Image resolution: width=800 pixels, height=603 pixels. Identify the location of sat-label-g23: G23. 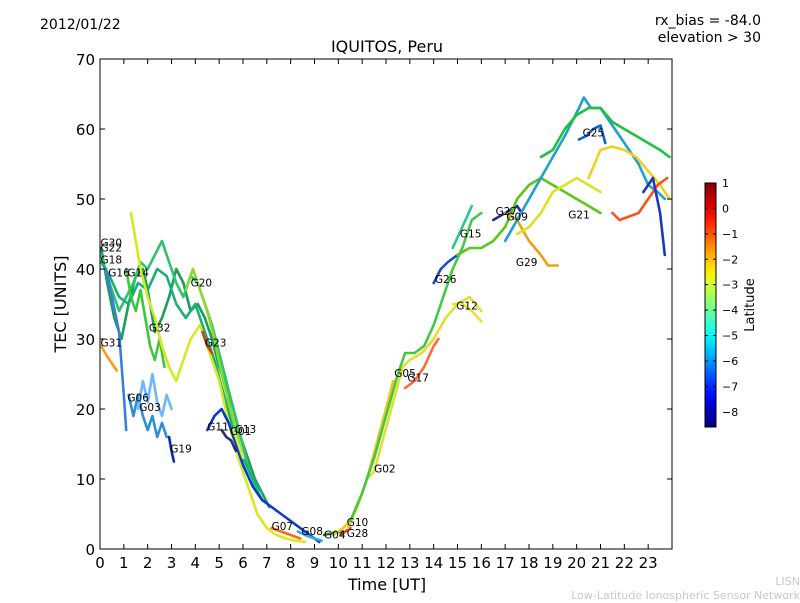
(216, 344).